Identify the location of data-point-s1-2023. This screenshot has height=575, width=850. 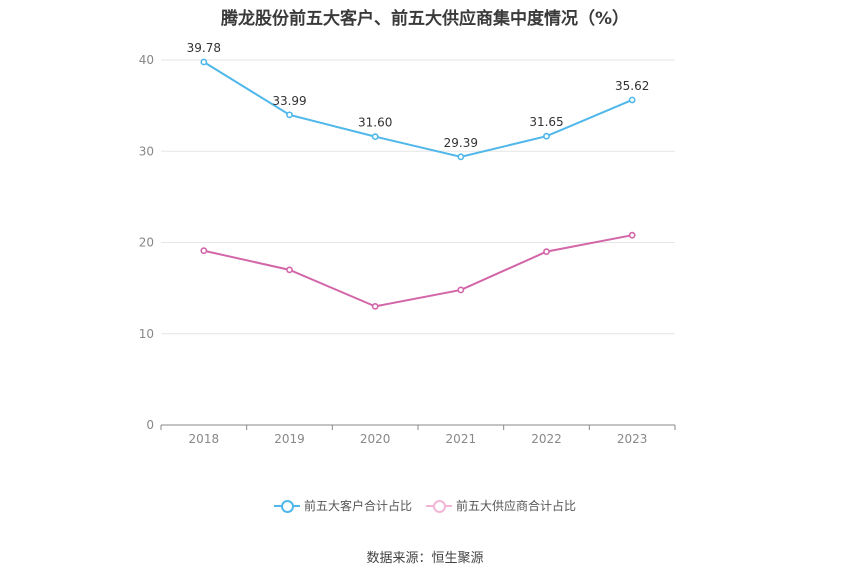
(632, 235).